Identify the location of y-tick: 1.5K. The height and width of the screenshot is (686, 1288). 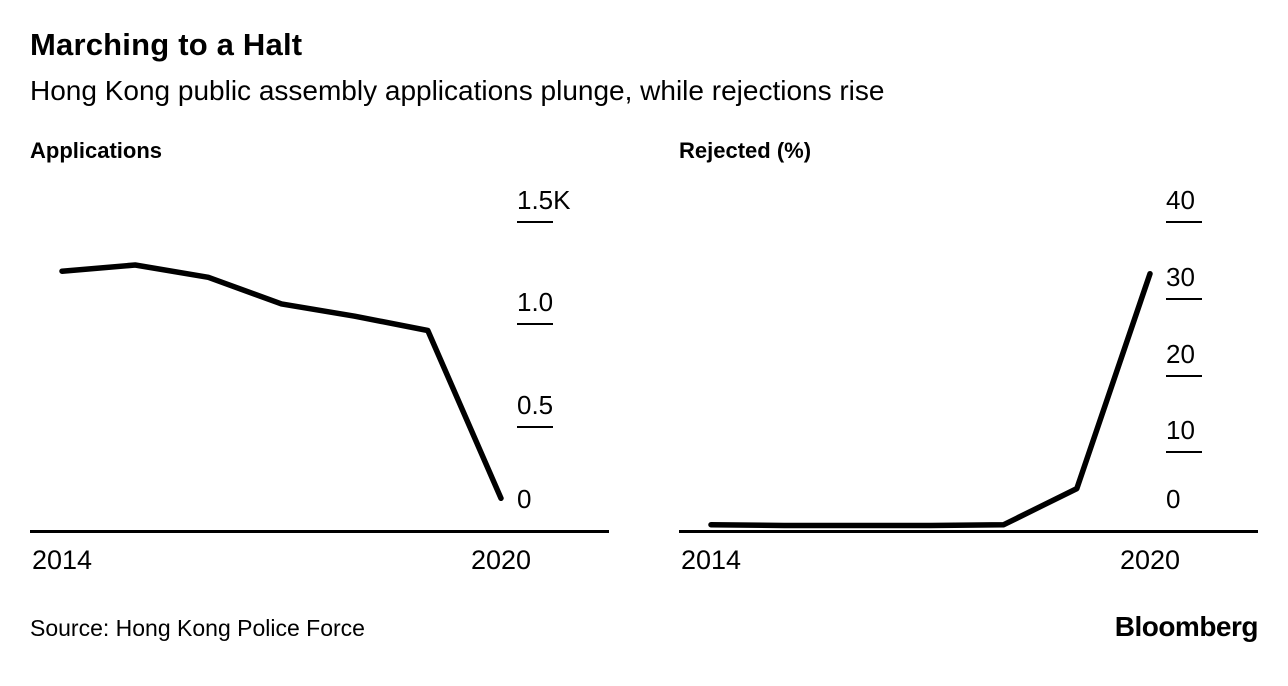
(556, 204).